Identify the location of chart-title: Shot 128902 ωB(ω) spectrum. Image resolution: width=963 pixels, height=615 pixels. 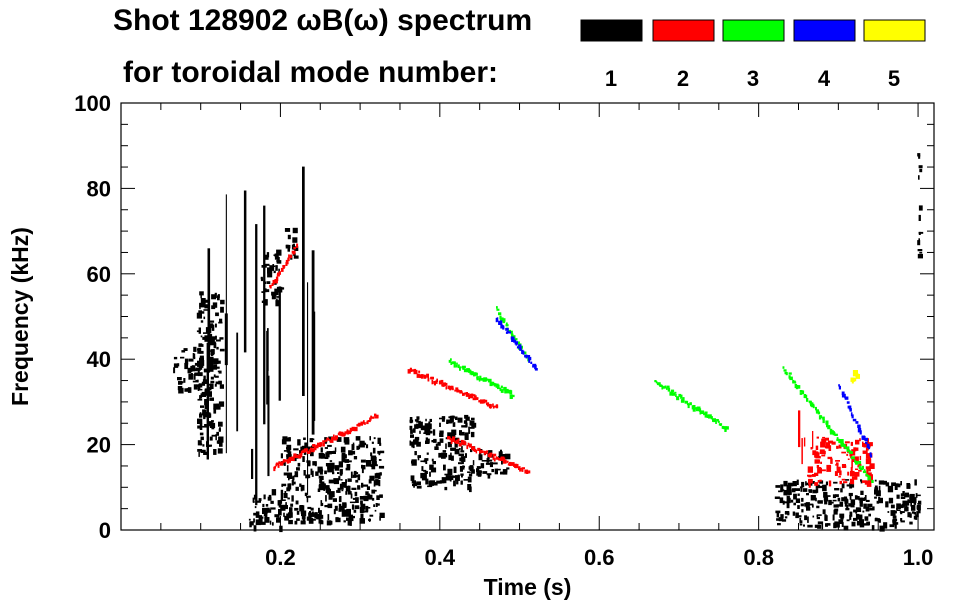
(323, 20).